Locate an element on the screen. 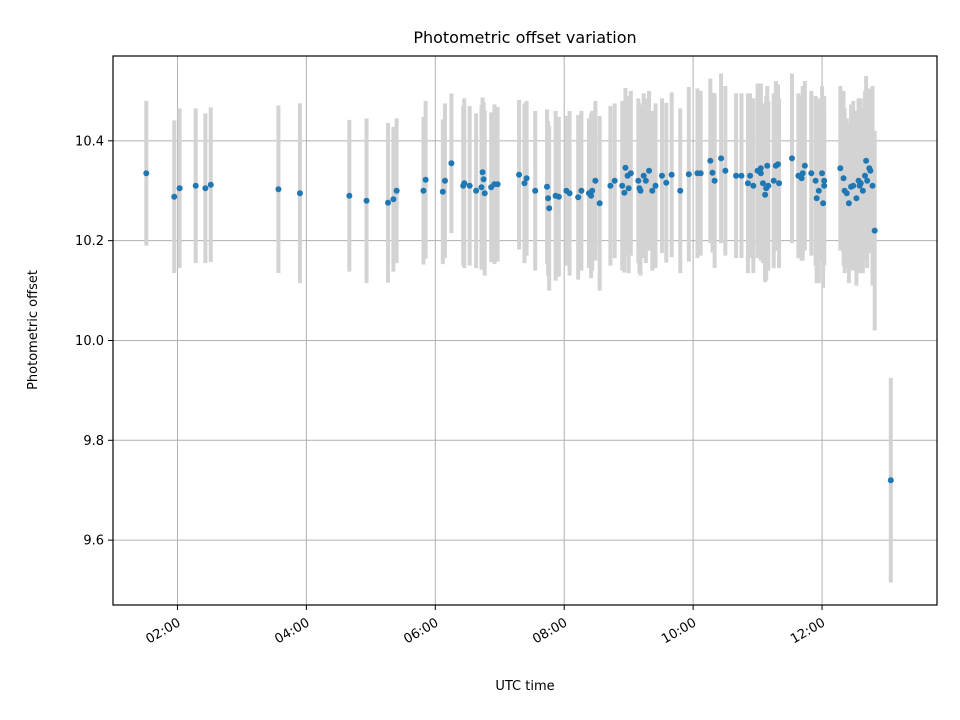 The height and width of the screenshot is (720, 960). y-axis: 9.6 9.8 10.0 10.2 10.4 is located at coordinates (94, 341).